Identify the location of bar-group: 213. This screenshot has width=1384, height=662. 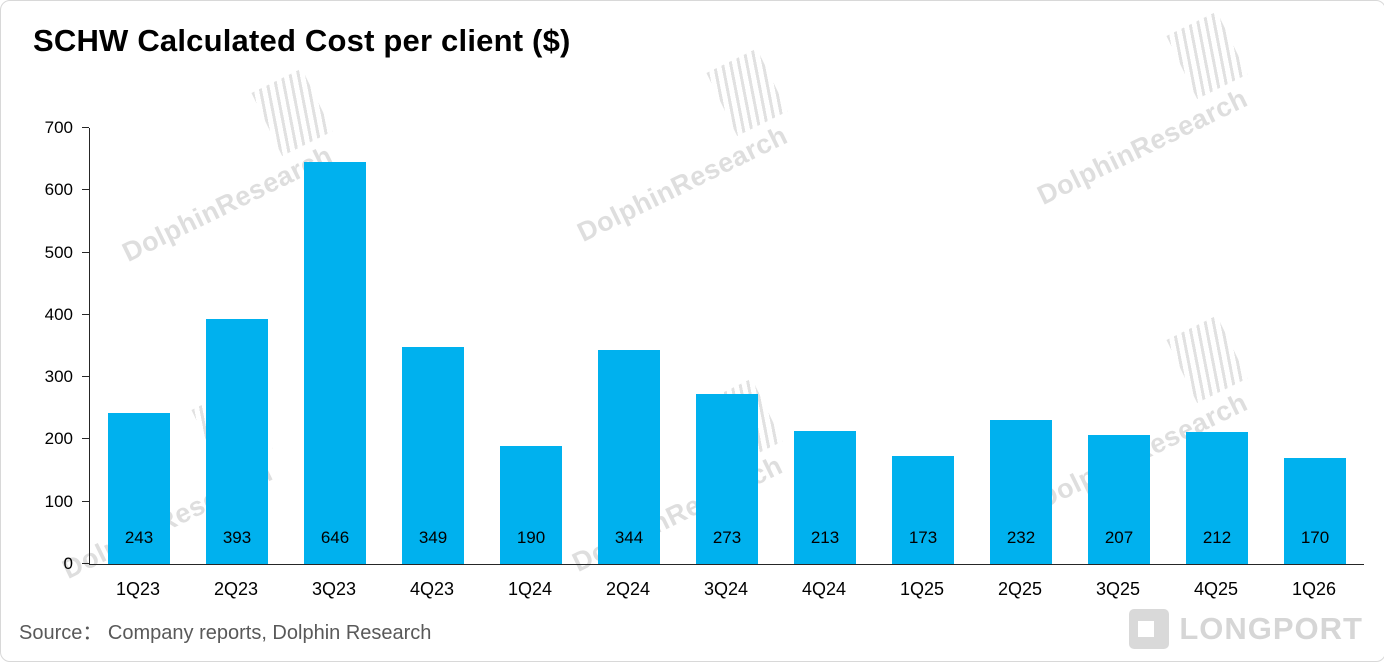
(825, 346).